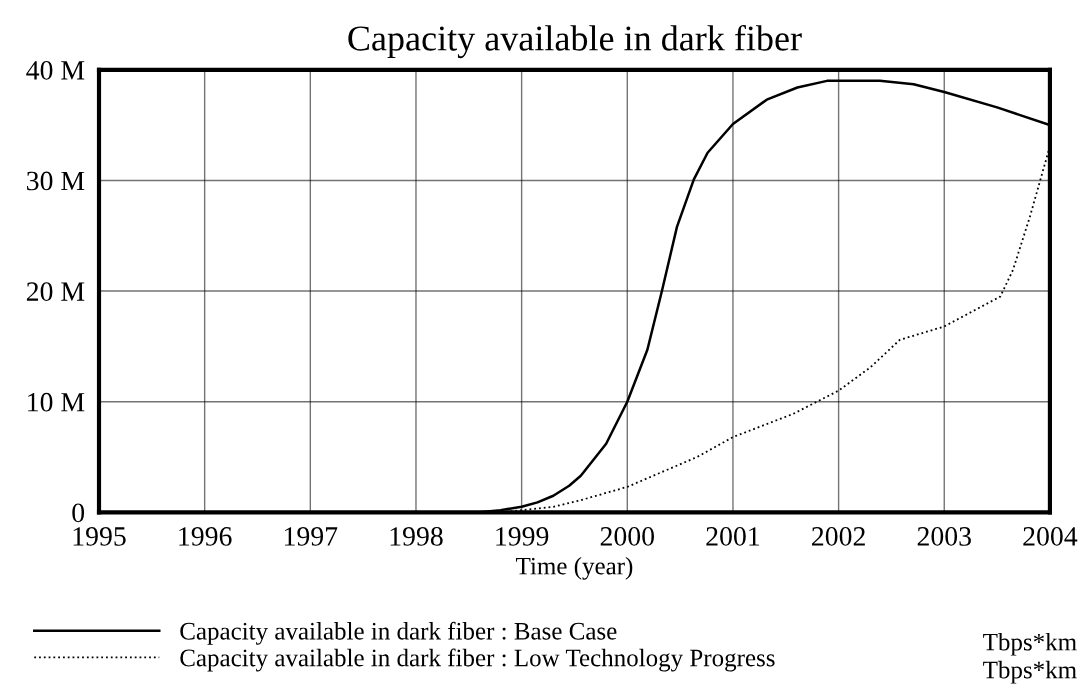 The height and width of the screenshot is (698, 1088). Describe the element at coordinates (416, 536) in the screenshot. I see `x-tick-label: 1998` at that location.